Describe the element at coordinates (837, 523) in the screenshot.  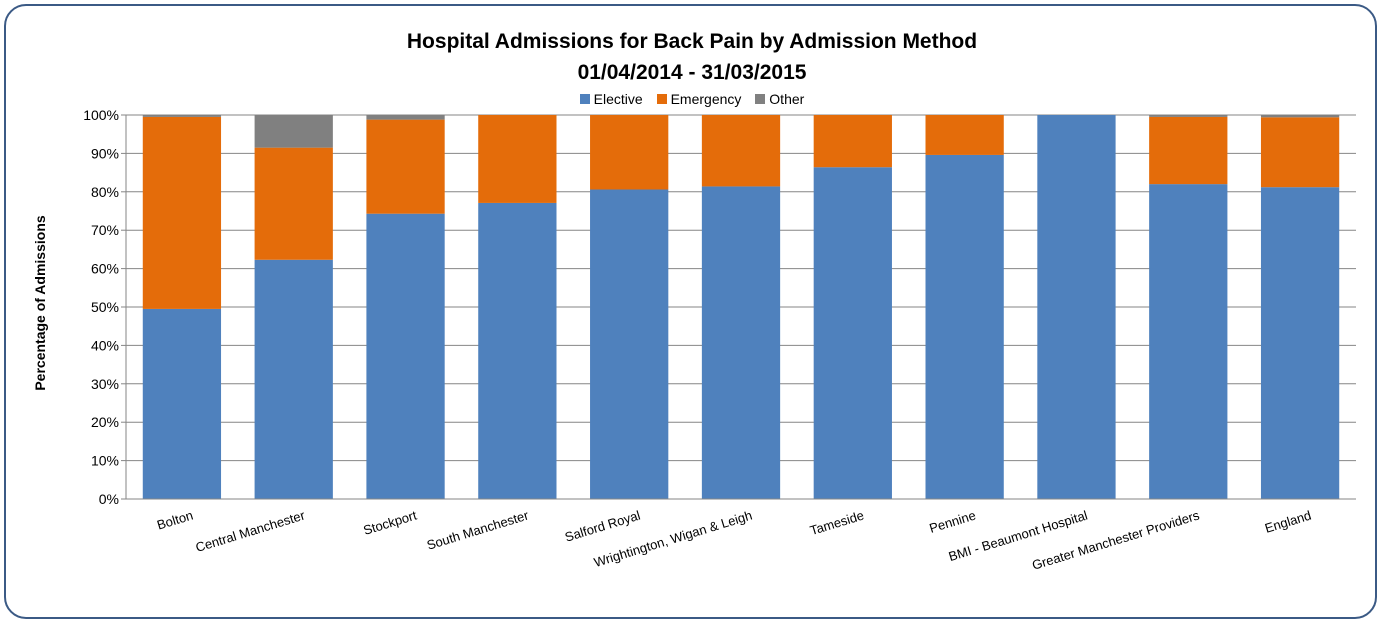
I see `x-tick-label: Tameside` at that location.